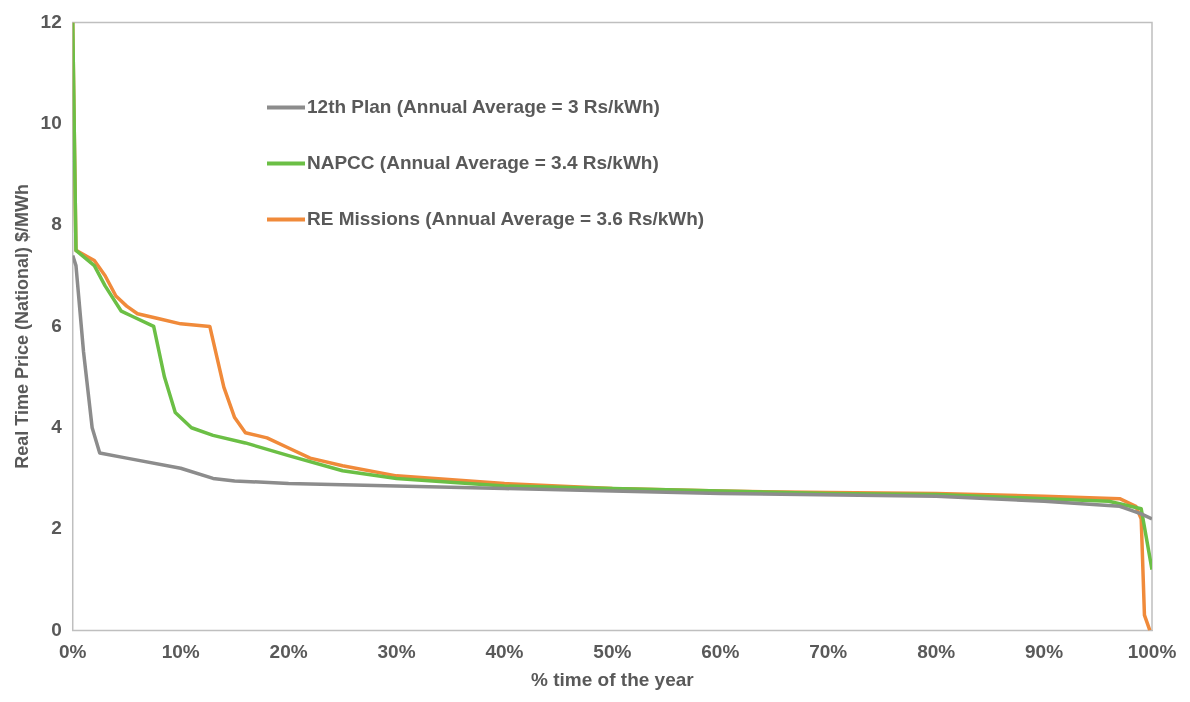  Describe the element at coordinates (506, 218) in the screenshot. I see `legend-label: RE Missions (Annual Average = 3.6 Rs/kWh)` at that location.